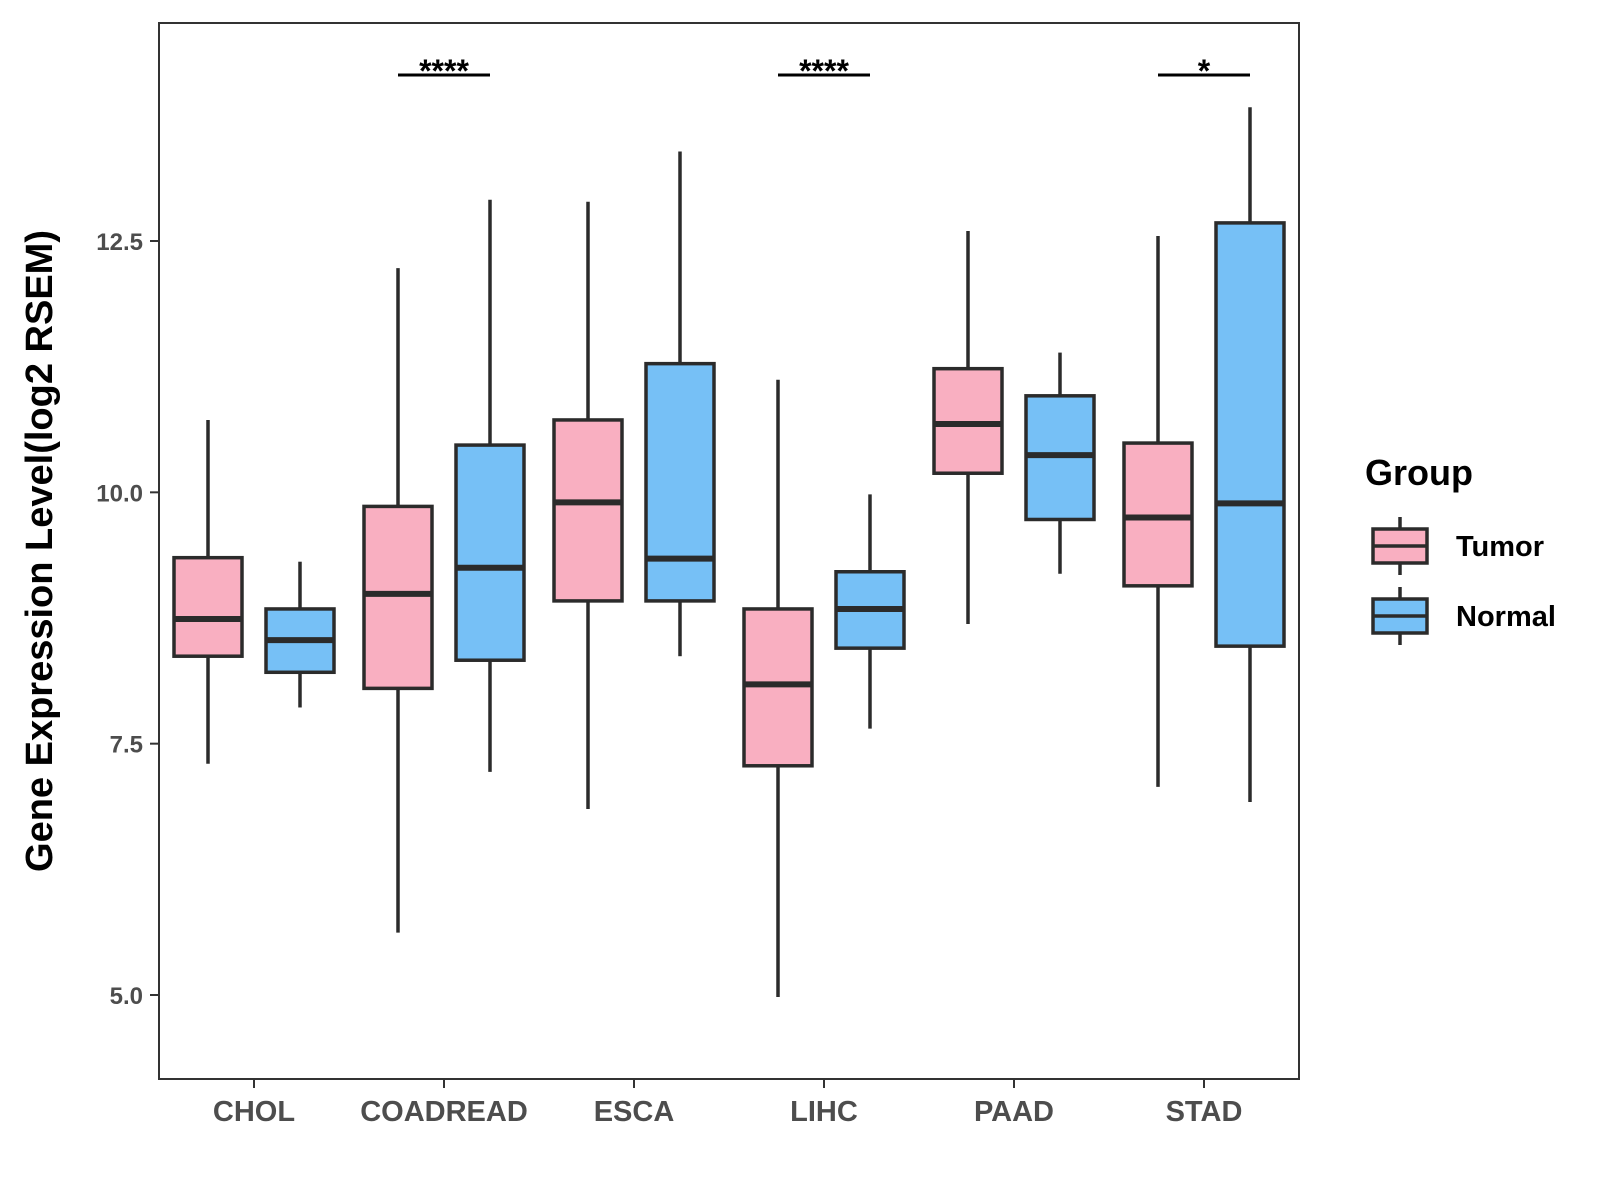 This screenshot has height=1200, width=1600. I want to click on legend-label-normal: Normal, so click(1506, 617).